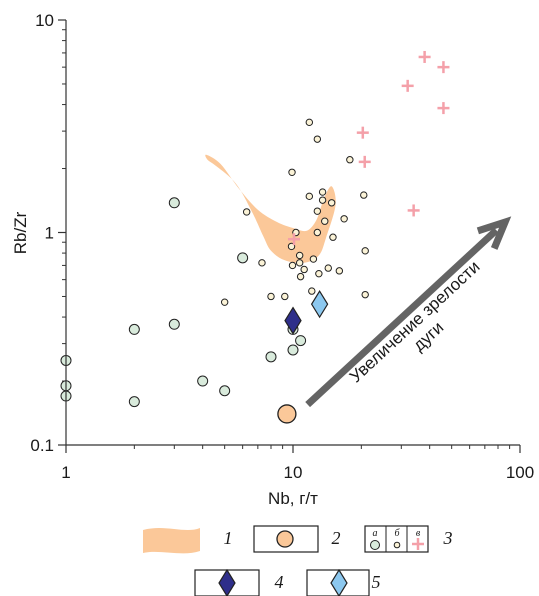 The height and width of the screenshot is (596, 539). Describe the element at coordinates (42, 445) in the screenshot. I see `y-tick-label: 0.1` at that location.